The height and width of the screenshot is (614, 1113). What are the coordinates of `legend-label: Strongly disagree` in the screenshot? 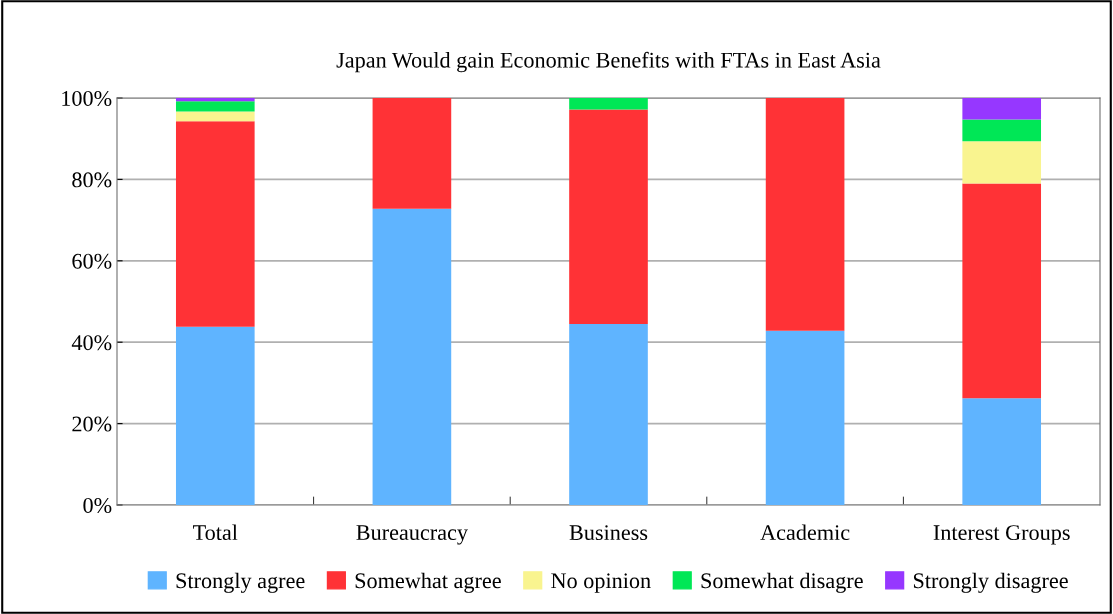 It's located at (990, 582).